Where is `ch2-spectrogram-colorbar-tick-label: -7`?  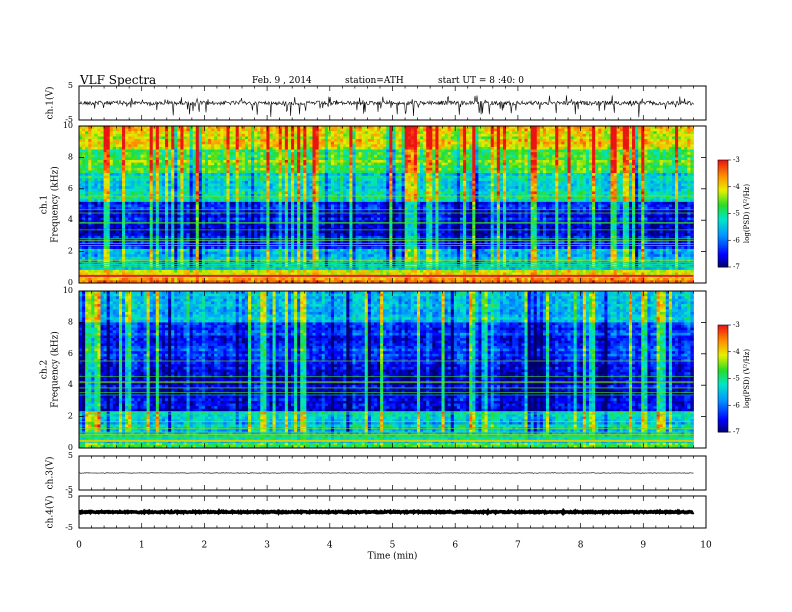 ch2-spectrogram-colorbar-tick-label: -7 is located at coordinates (736, 432).